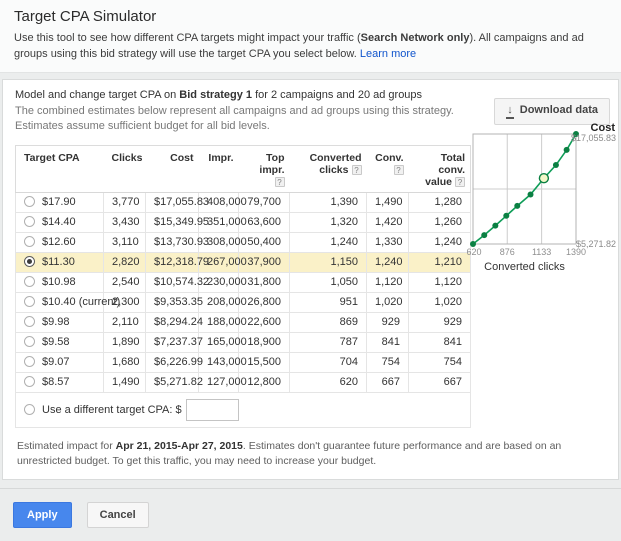  I want to click on cell-conv: 1,330, so click(387, 242).